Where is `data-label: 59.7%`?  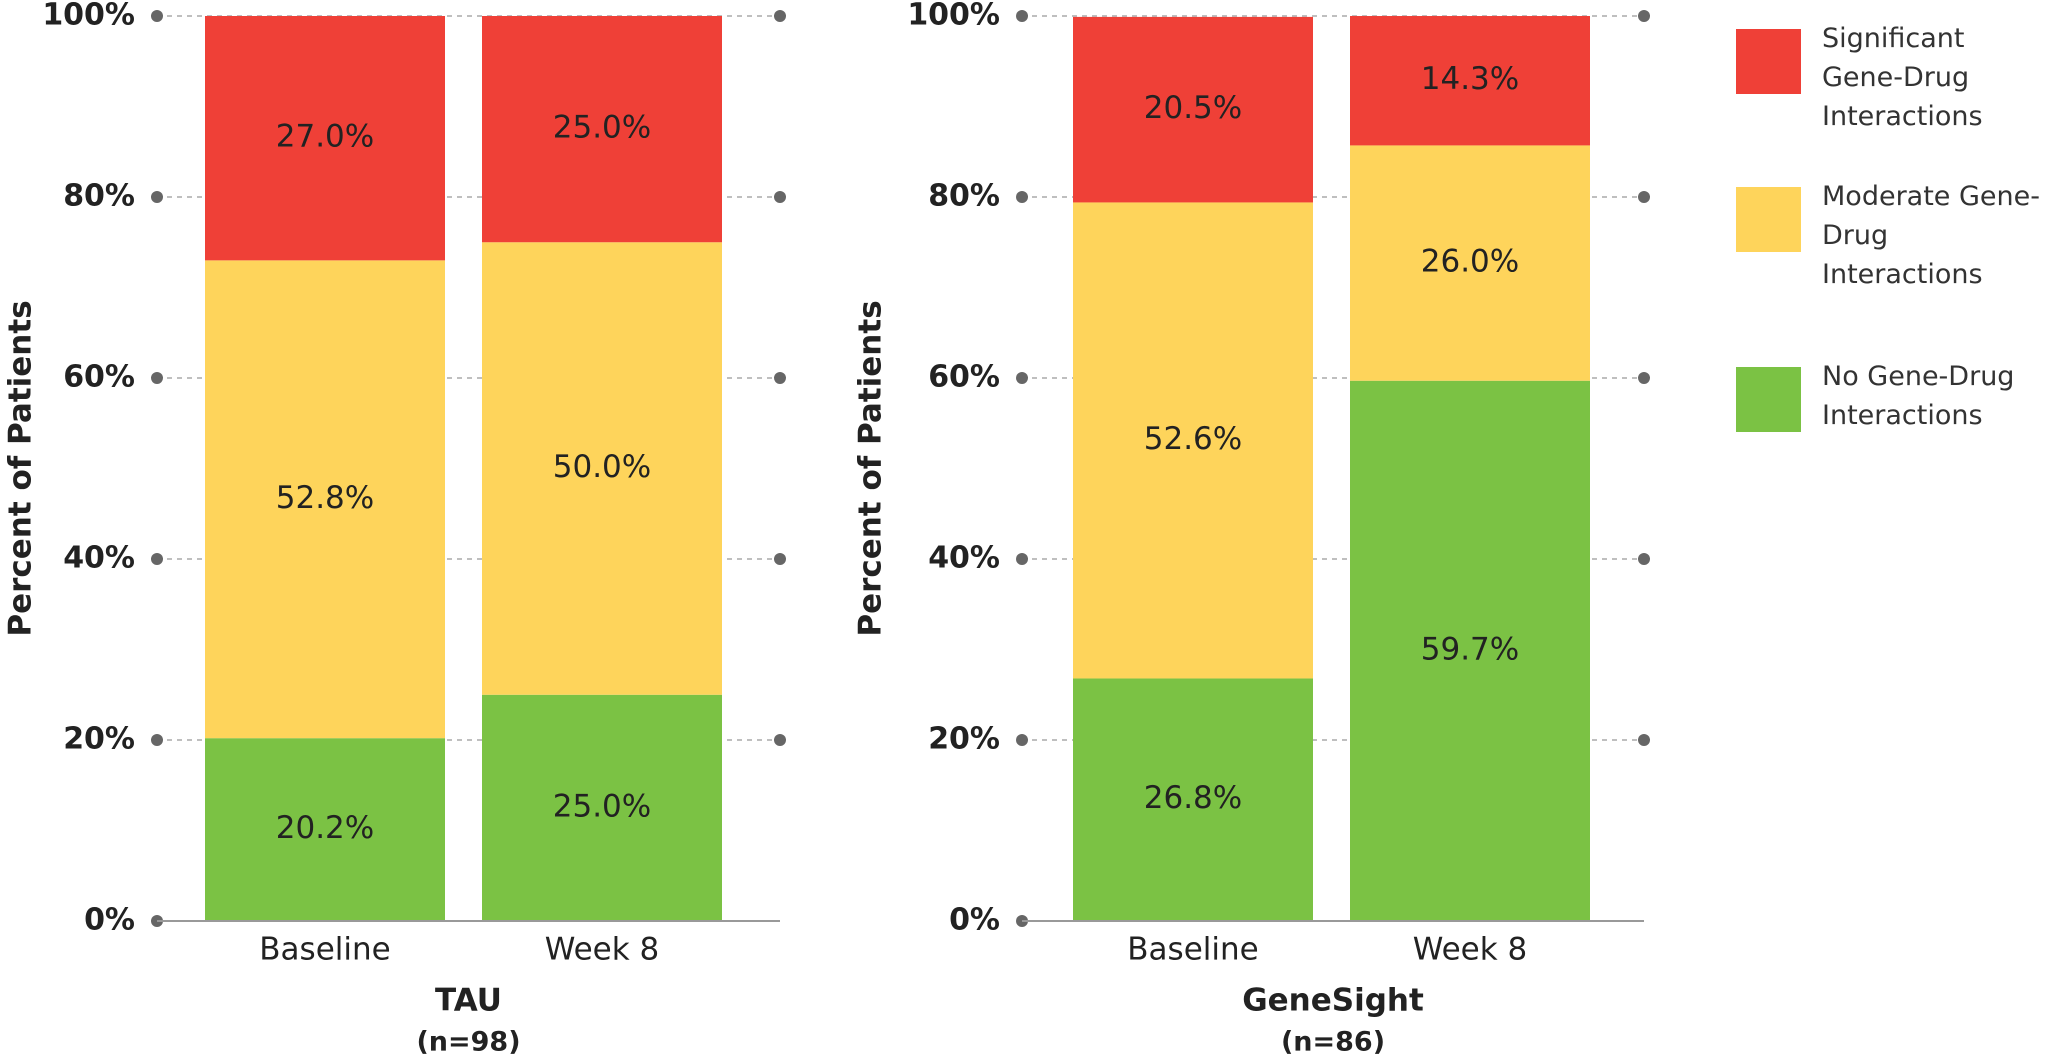 data-label: 59.7% is located at coordinates (1470, 649).